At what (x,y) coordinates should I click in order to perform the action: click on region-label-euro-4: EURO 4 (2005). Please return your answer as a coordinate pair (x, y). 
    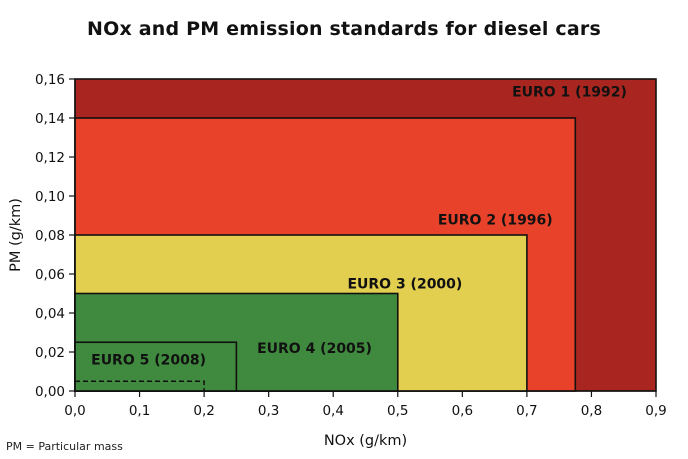
    Looking at the image, I should click on (314, 349).